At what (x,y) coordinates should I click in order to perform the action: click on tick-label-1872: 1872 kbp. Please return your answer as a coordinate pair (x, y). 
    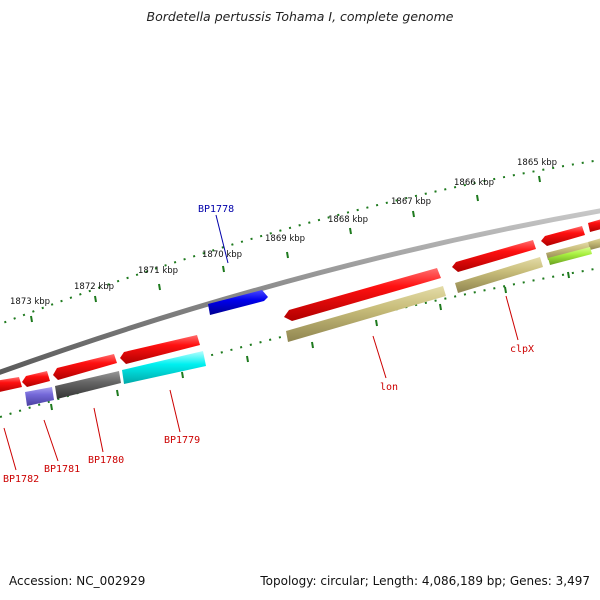
    Looking at the image, I should click on (94, 287).